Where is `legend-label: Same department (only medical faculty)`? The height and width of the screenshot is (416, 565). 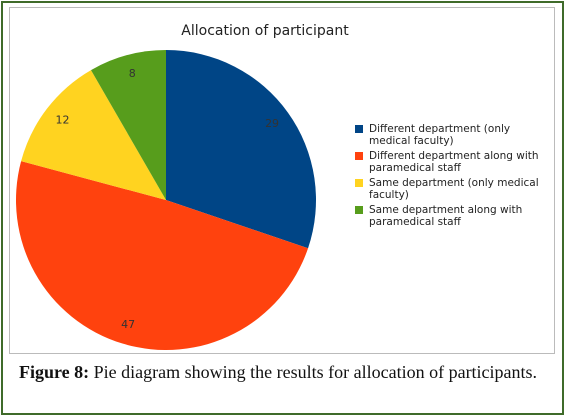
legend-label: Same department (only medical faculty) is located at coordinates (454, 189).